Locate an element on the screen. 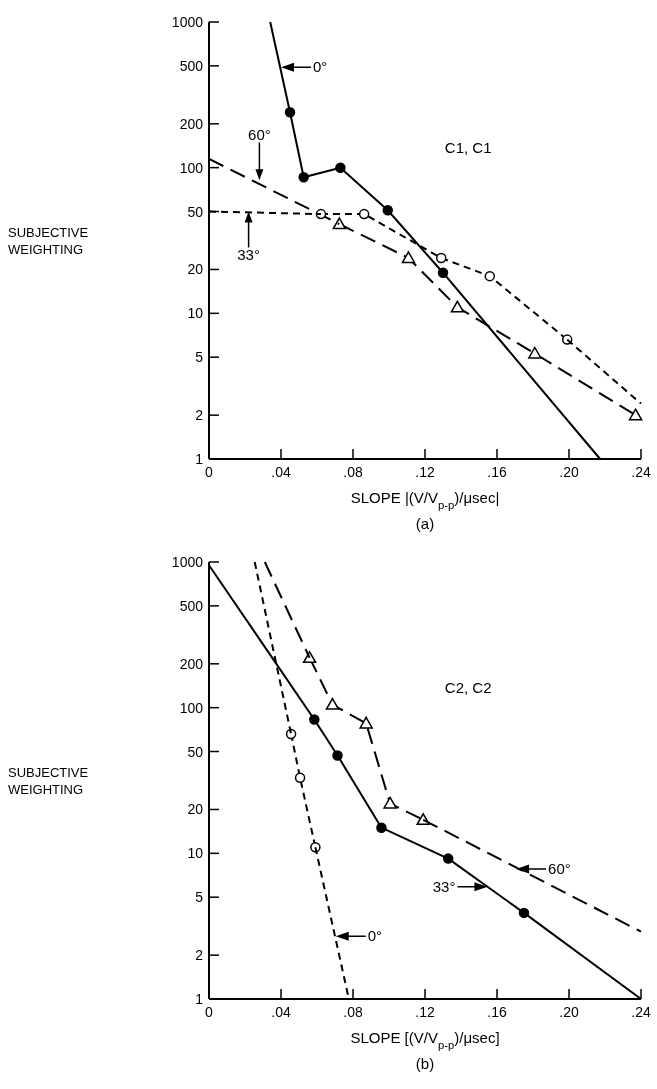 The width and height of the screenshot is (657, 1089). x-axis-title: SLOPE [(V/V$_{p-p}$)/μsec] is located at coordinates (425, 1040).